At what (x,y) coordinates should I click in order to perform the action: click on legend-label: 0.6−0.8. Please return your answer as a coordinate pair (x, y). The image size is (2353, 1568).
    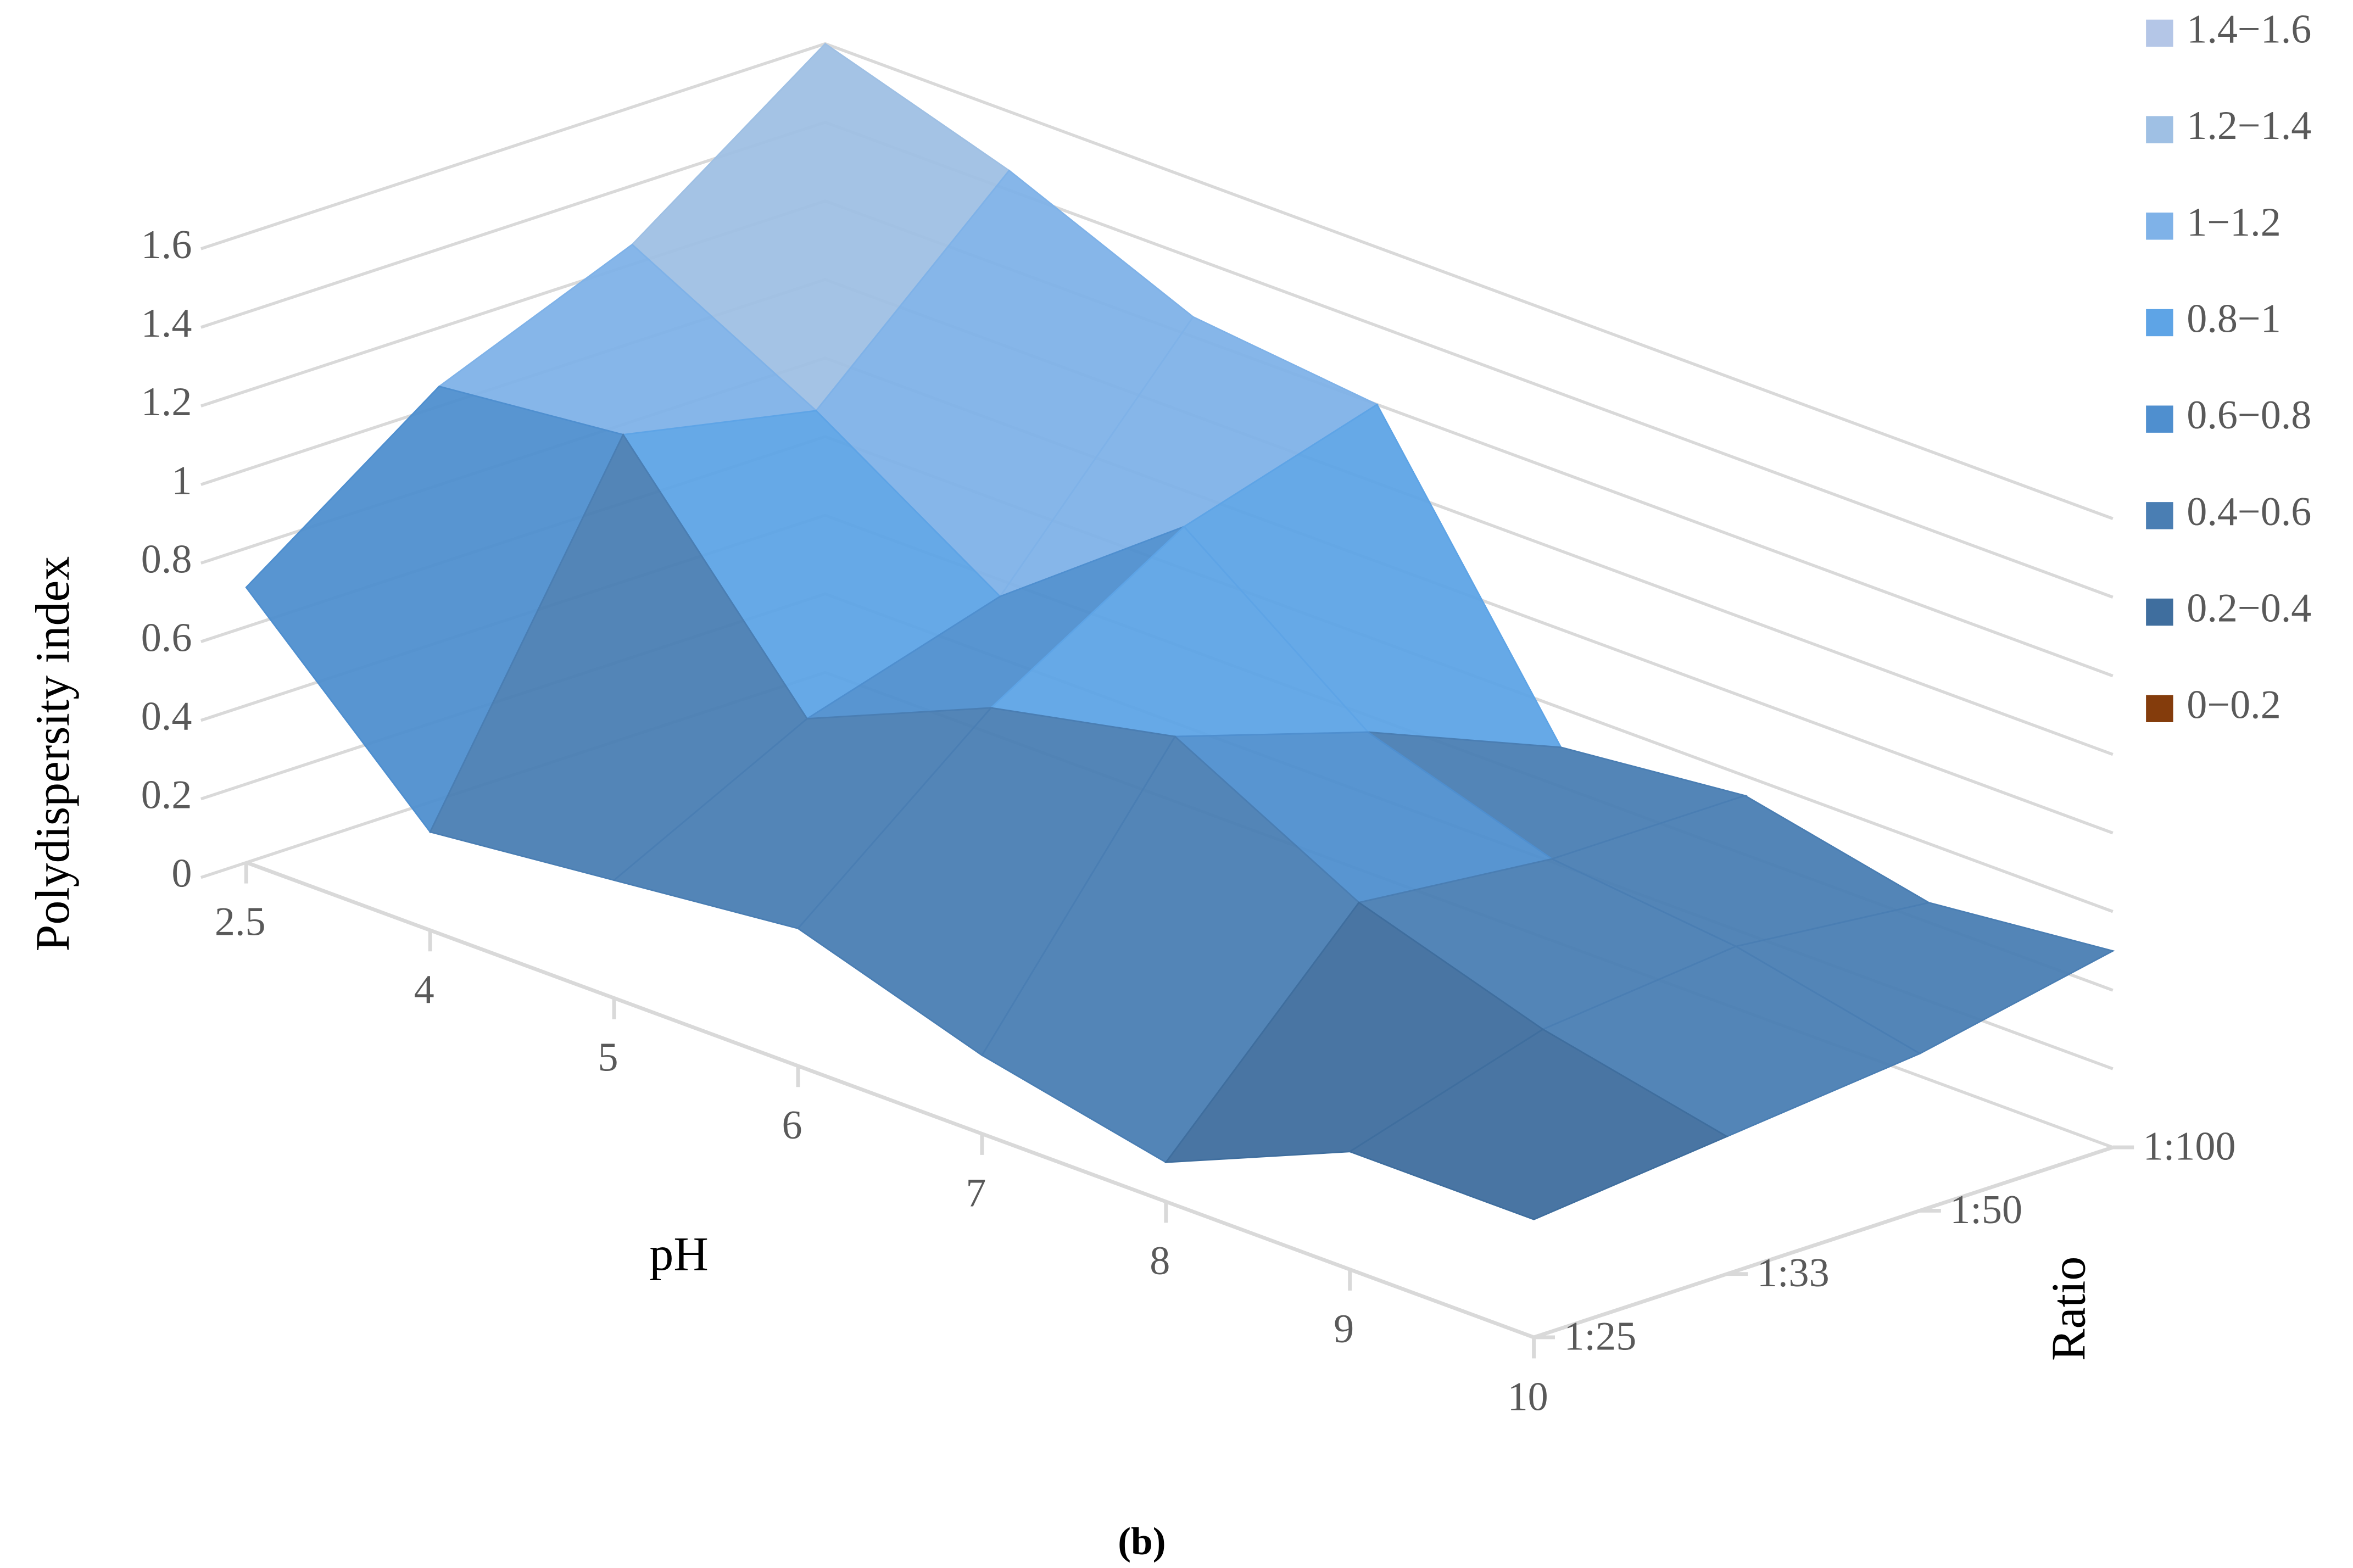
    Looking at the image, I should click on (2249, 415).